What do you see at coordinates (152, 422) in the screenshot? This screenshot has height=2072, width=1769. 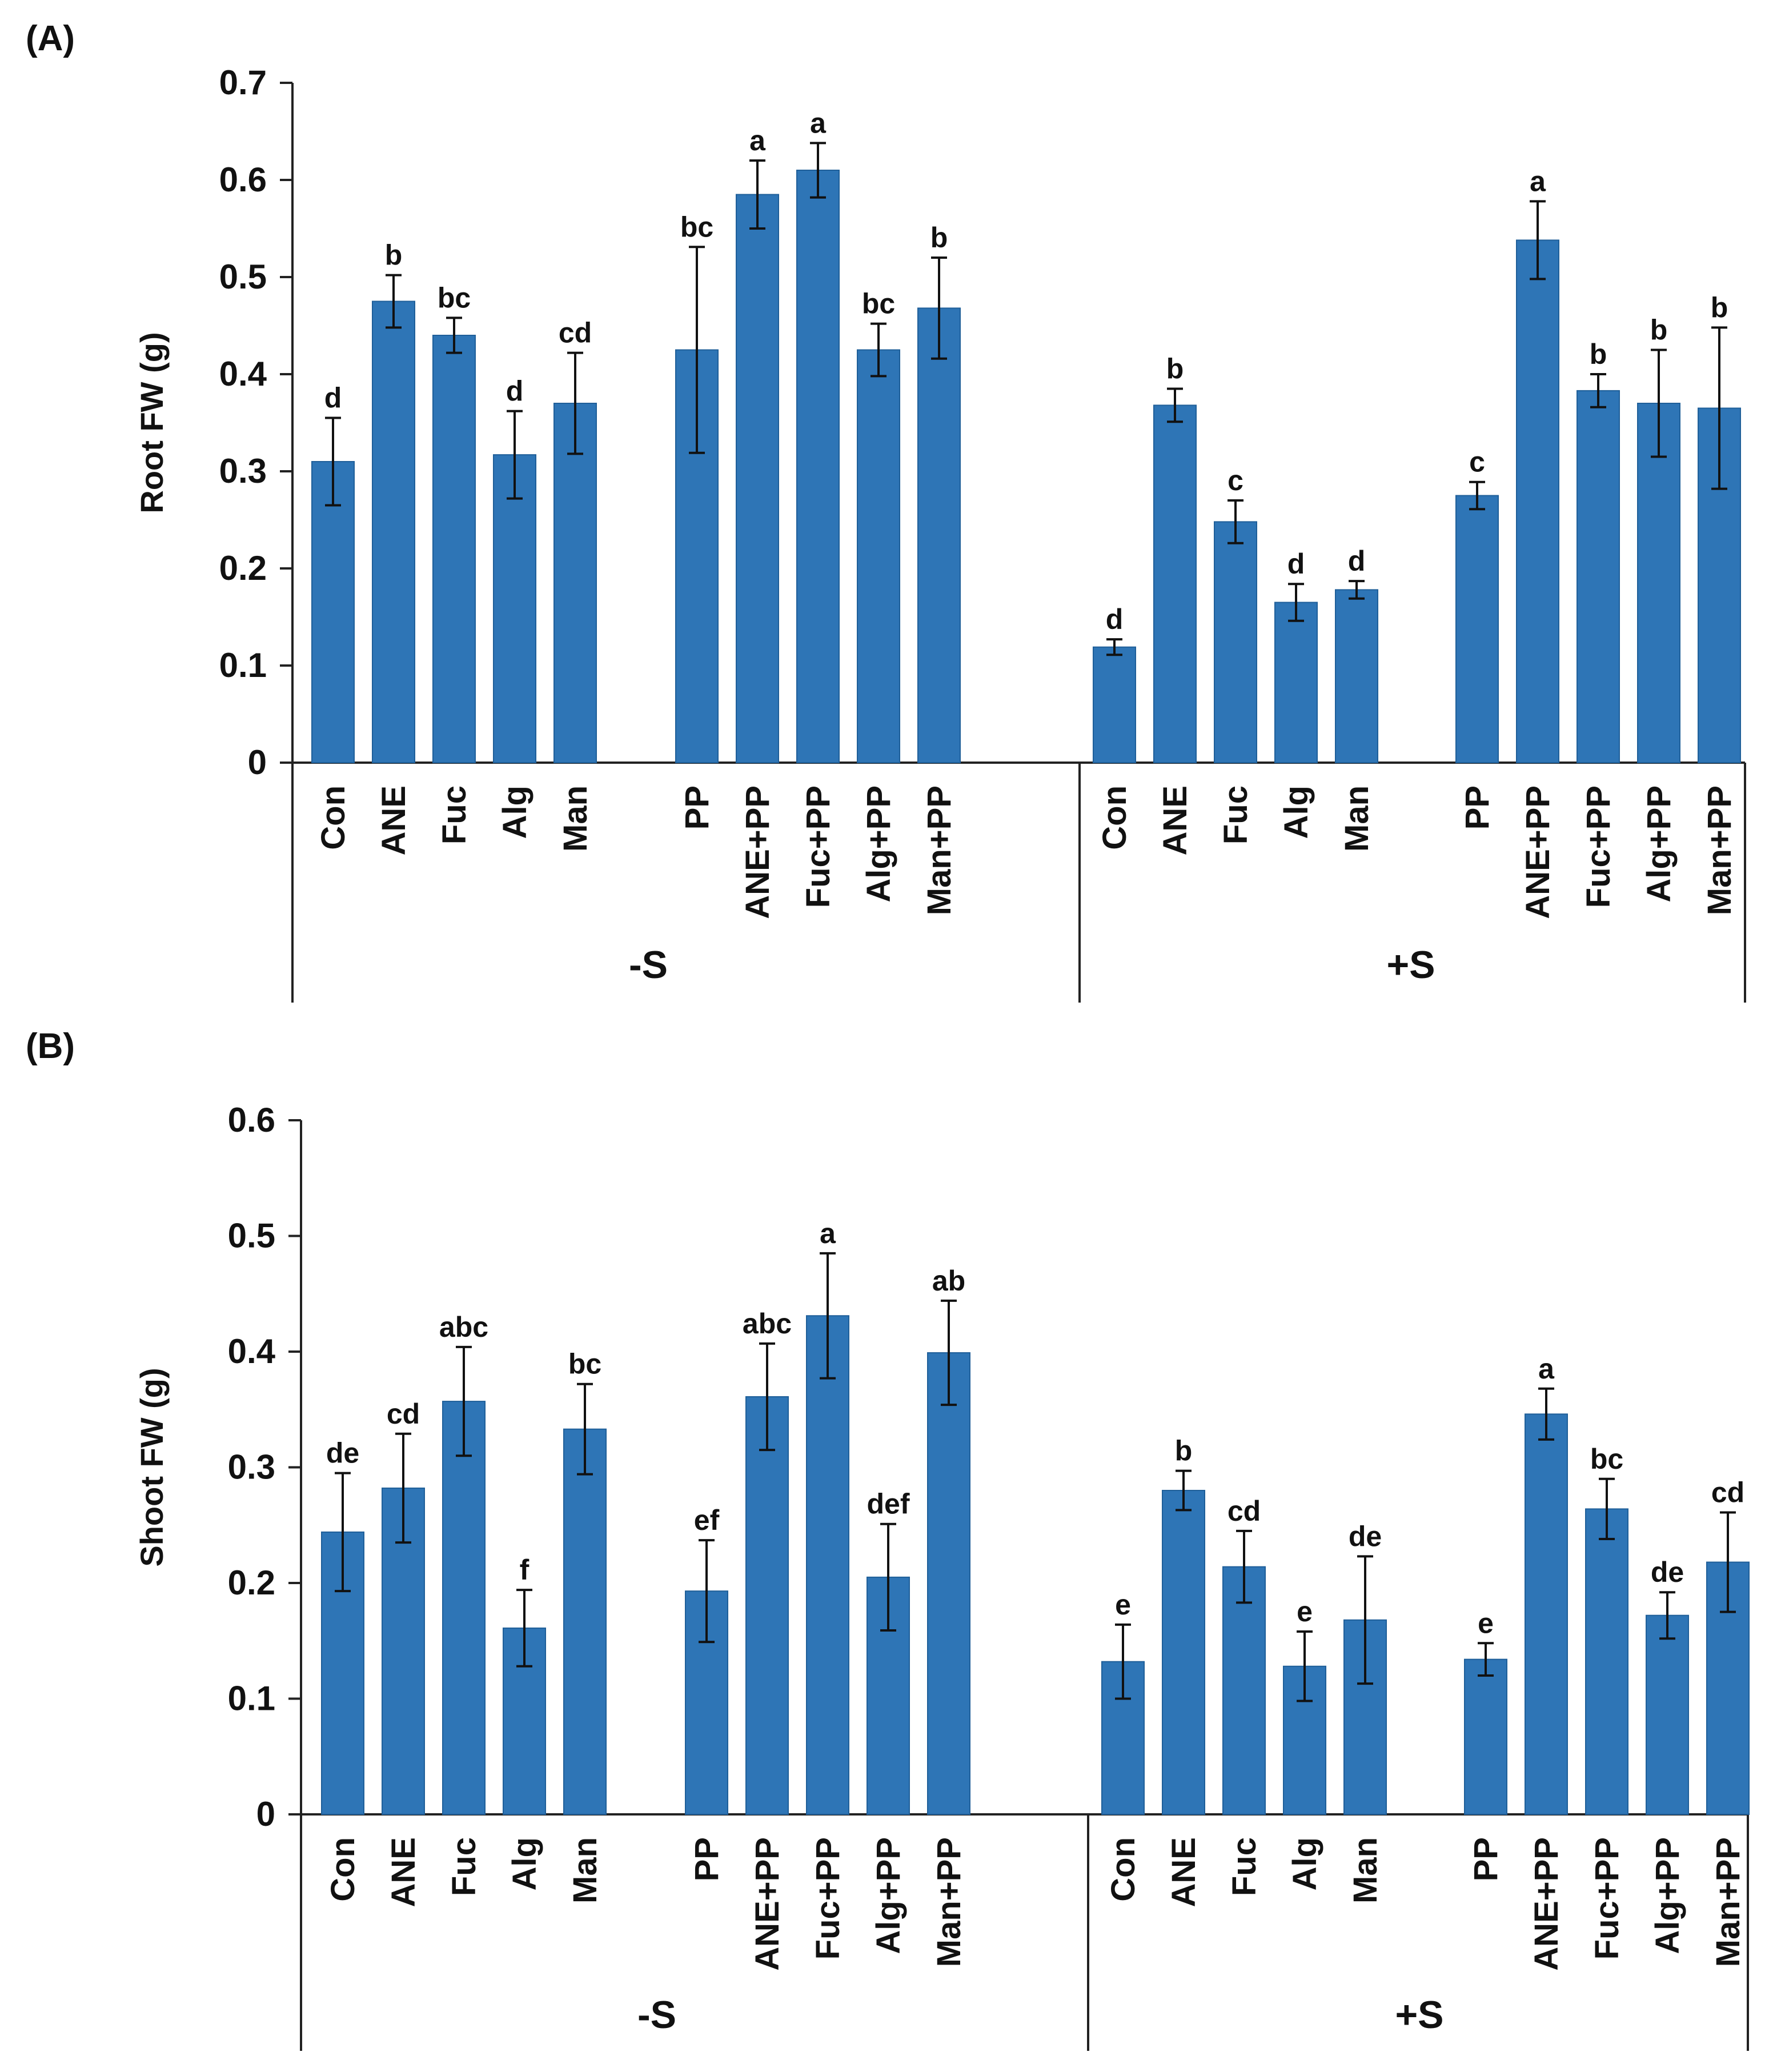 I see `y-axis-title: Root FW (g)` at bounding box center [152, 422].